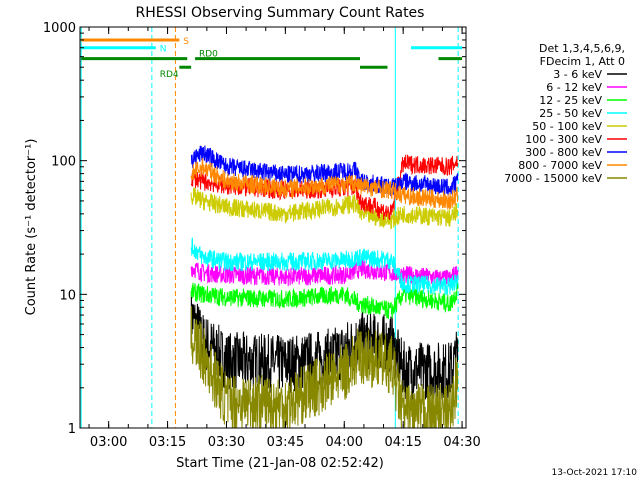 The image size is (640, 480). What do you see at coordinates (582, 61) in the screenshot?
I see `legend-header: FDecim 1, Att 0` at bounding box center [582, 61].